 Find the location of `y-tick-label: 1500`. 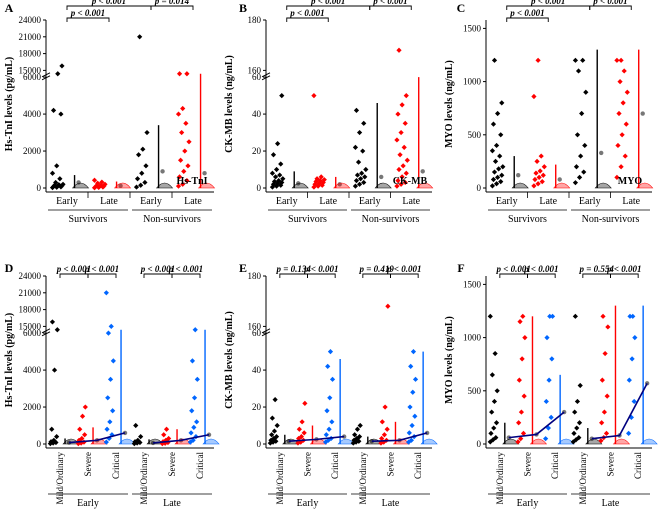

y-tick-label: 1500 is located at coordinates (472, 284).